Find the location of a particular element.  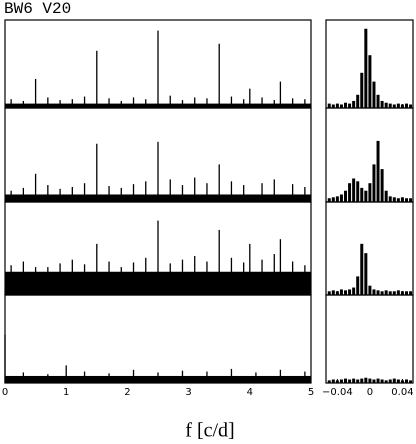

x-tick-label: 0.04 is located at coordinates (402, 392).